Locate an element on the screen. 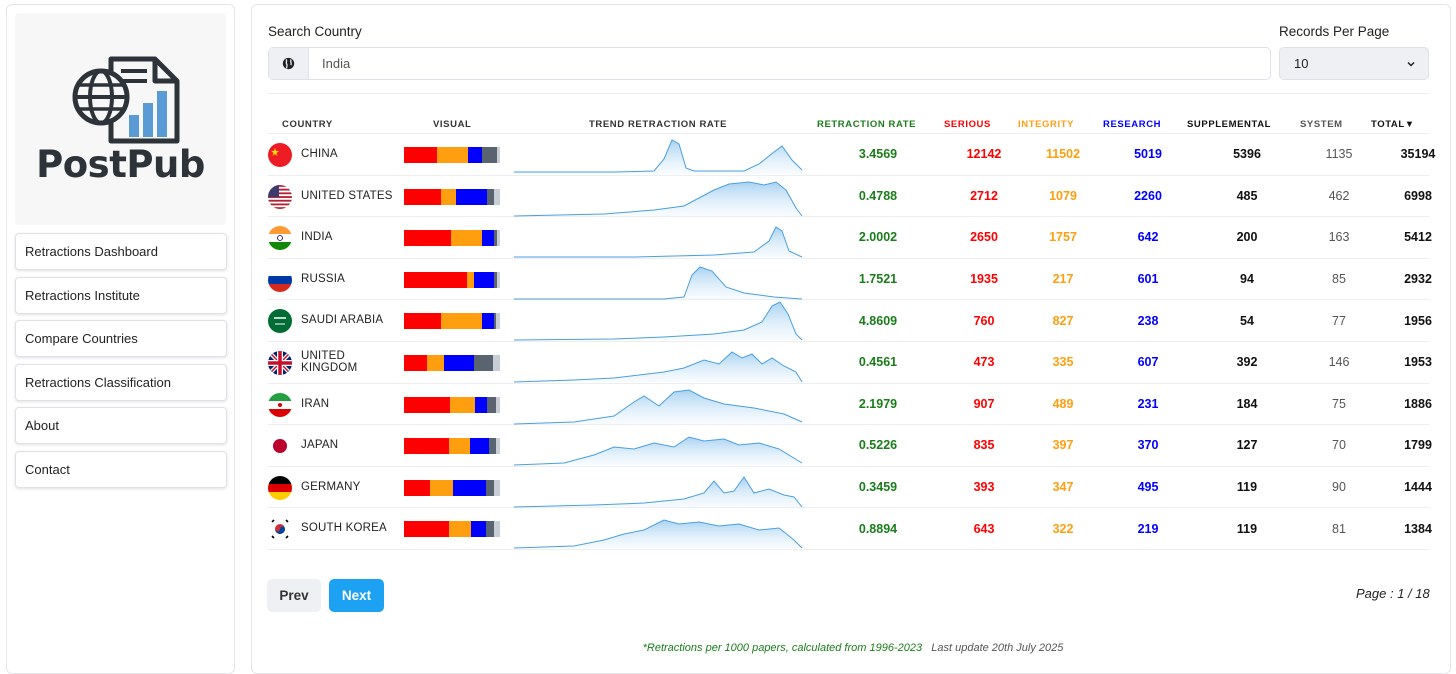  integrity-value: 827 is located at coordinates (1063, 320).